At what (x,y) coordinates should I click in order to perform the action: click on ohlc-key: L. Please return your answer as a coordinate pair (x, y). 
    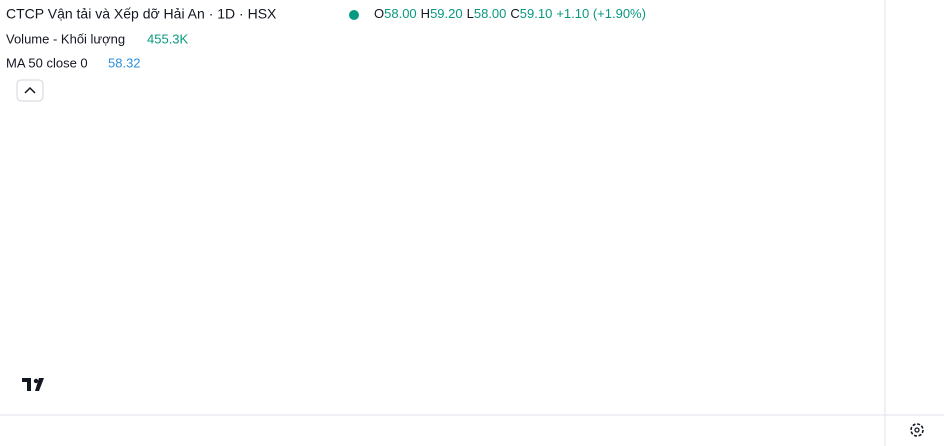
    Looking at the image, I should click on (470, 13).